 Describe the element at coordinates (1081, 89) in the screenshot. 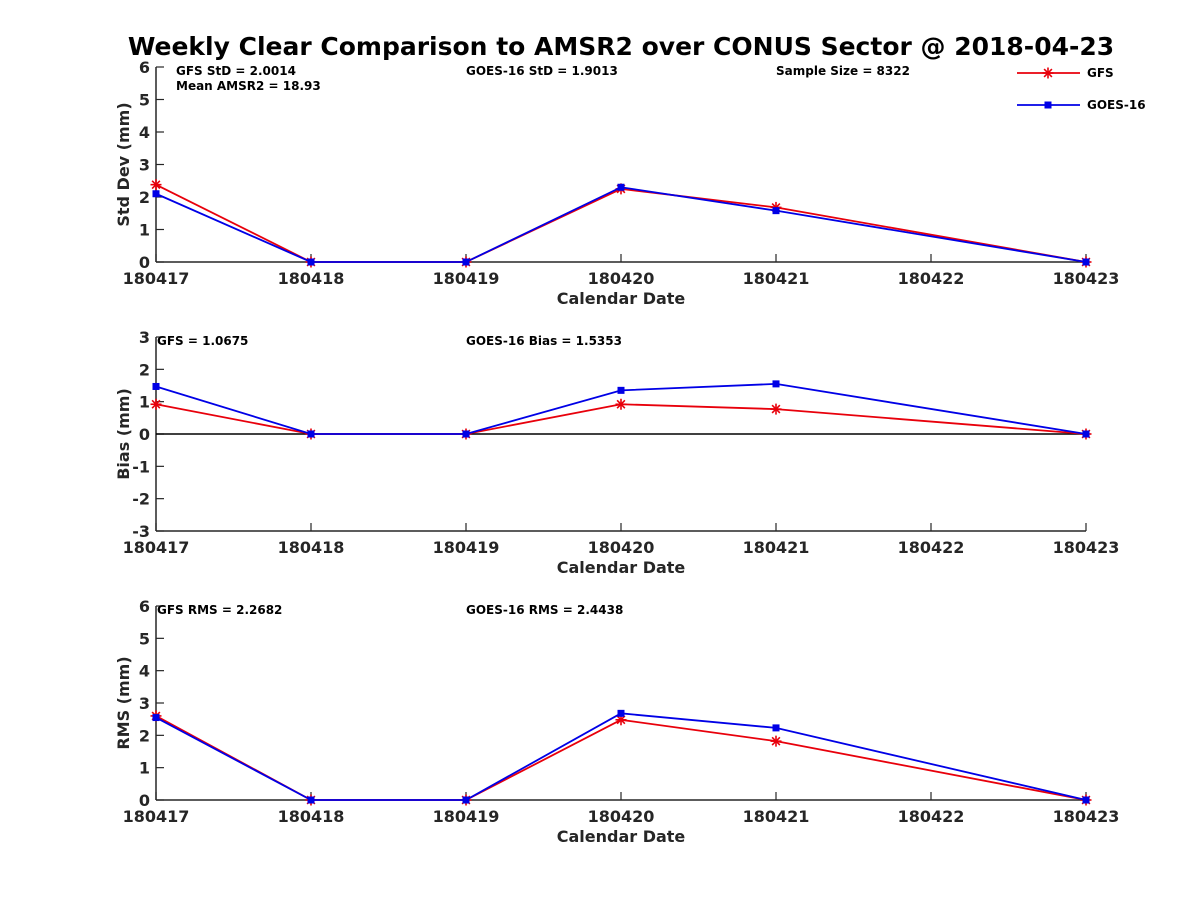

I see `legend: GFS GOES-16` at that location.